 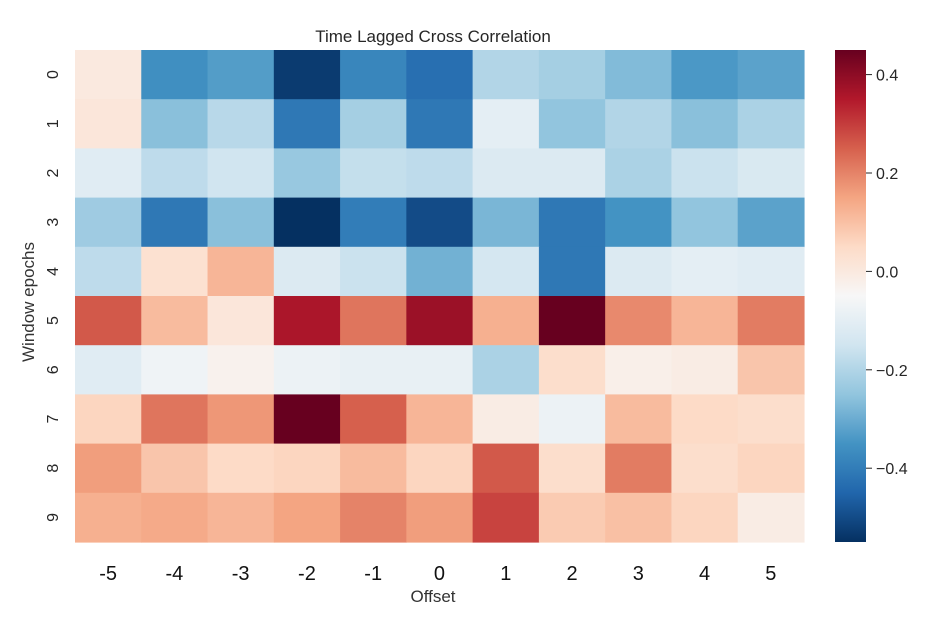 I want to click on x-tick-label: -2, so click(x=307, y=574).